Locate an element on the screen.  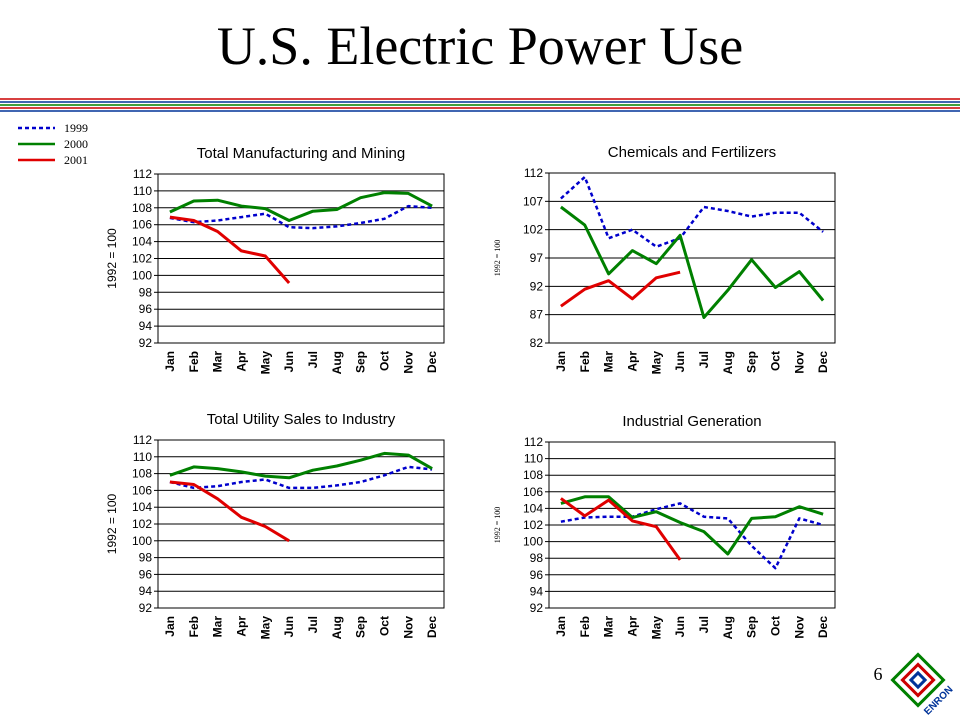
legend-label: 1999 is located at coordinates (76, 128).